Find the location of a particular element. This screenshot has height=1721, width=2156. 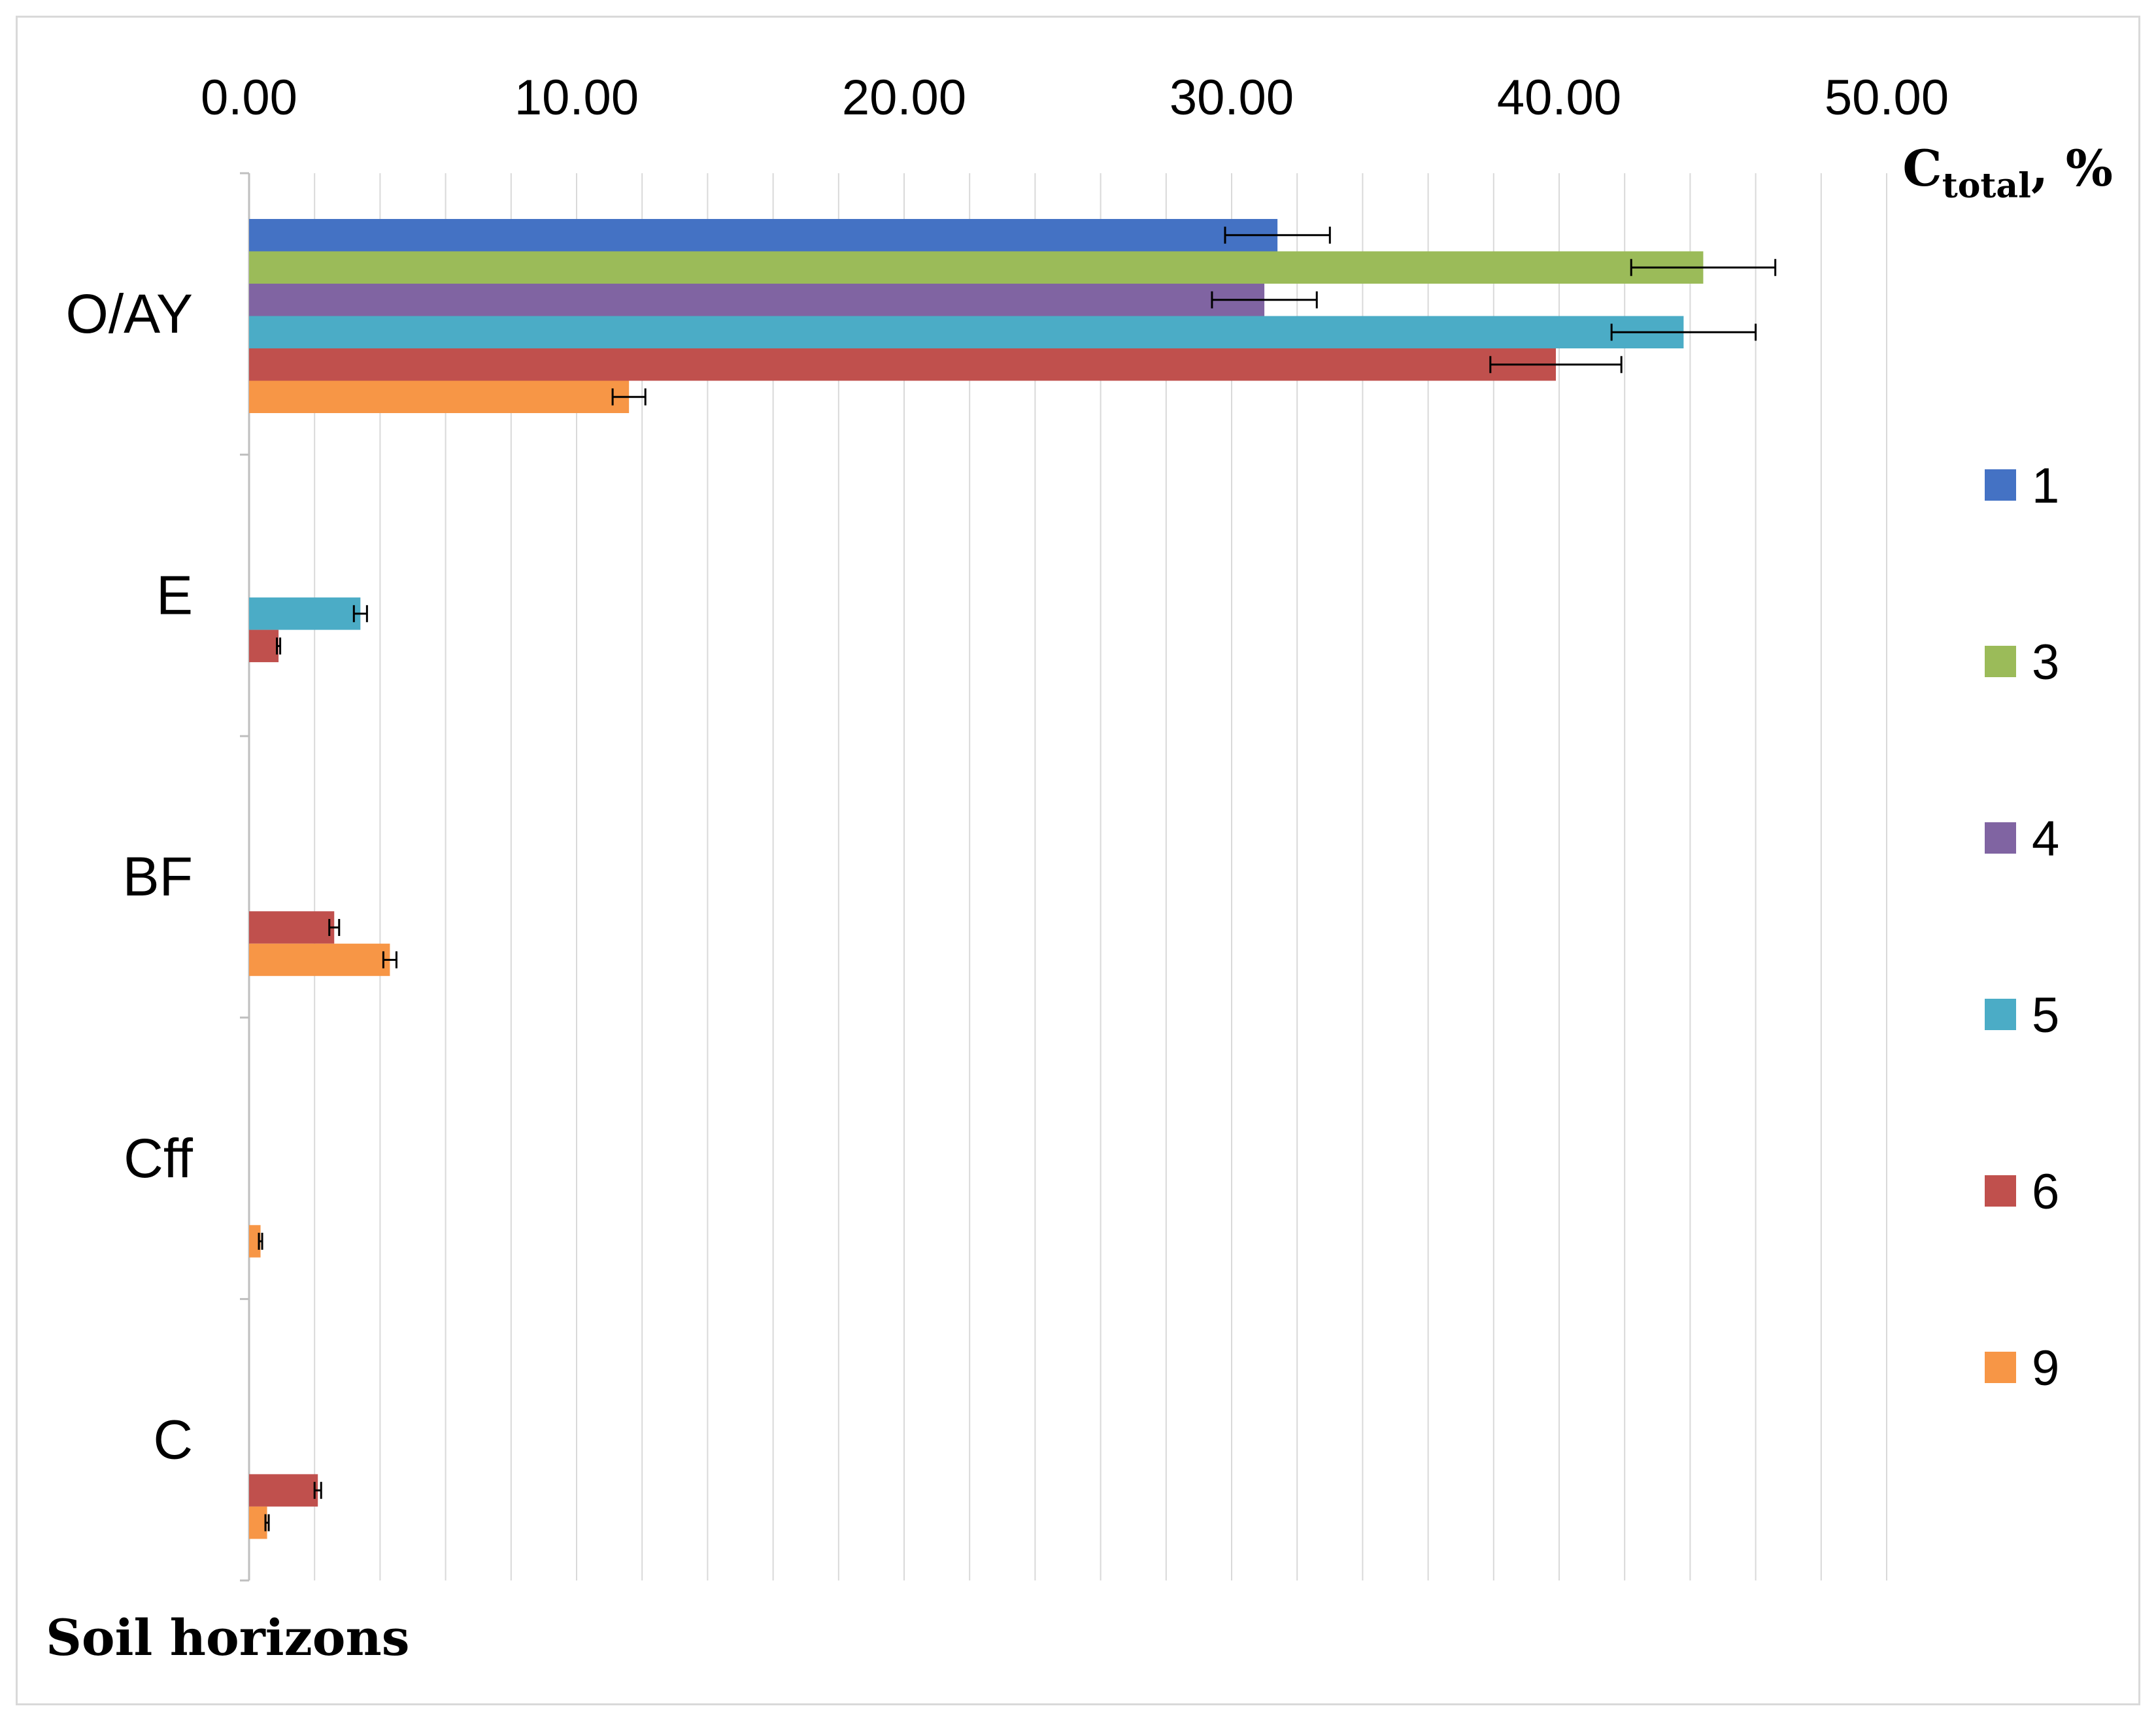

x-tick-label: 10.00 is located at coordinates (576, 97).